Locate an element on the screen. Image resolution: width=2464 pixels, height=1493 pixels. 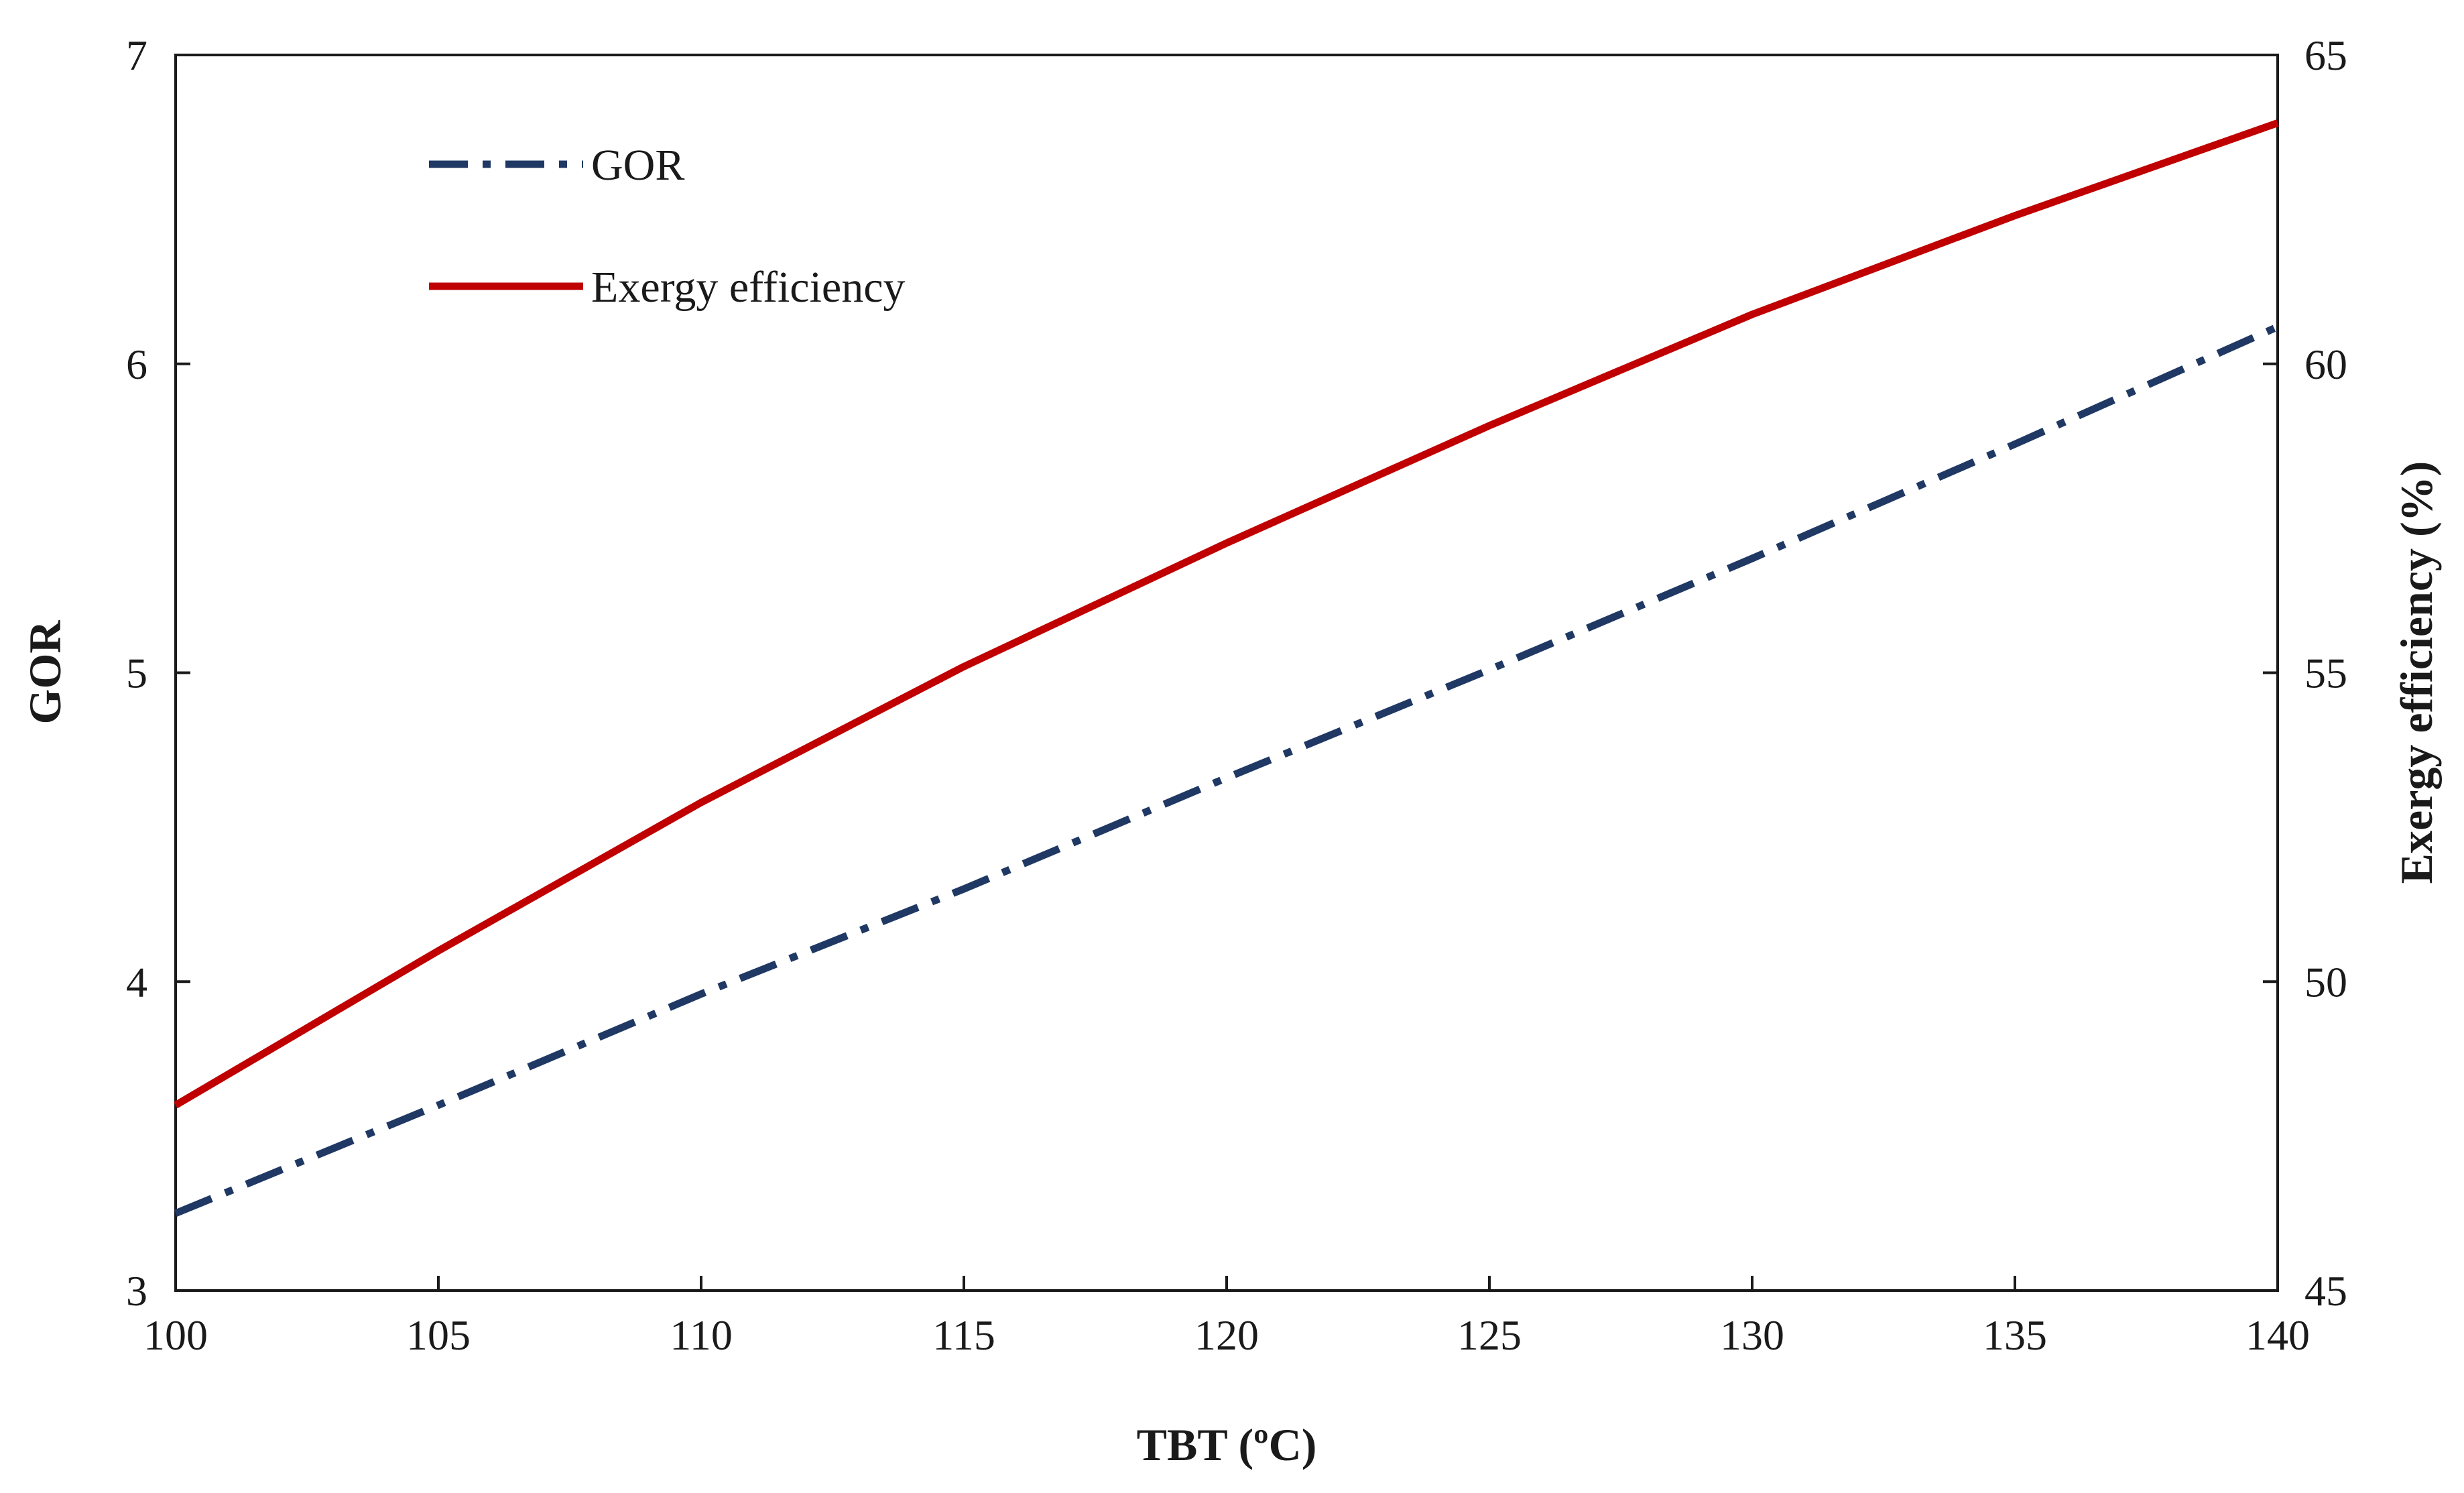
y-tick-label-3: 3 is located at coordinates (136, 1291).